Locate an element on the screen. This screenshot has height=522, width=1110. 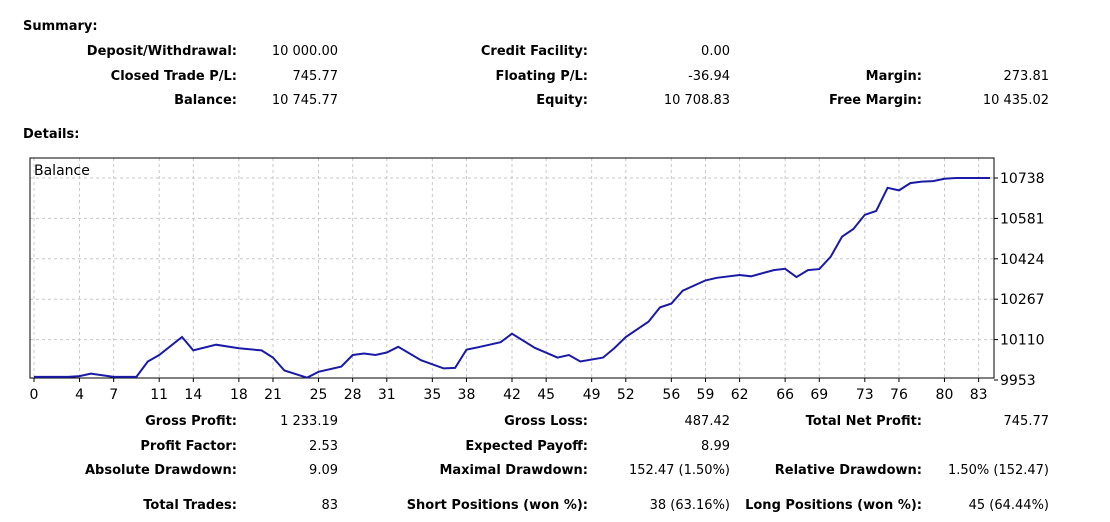
x-tick-label: 76 is located at coordinates (899, 394).